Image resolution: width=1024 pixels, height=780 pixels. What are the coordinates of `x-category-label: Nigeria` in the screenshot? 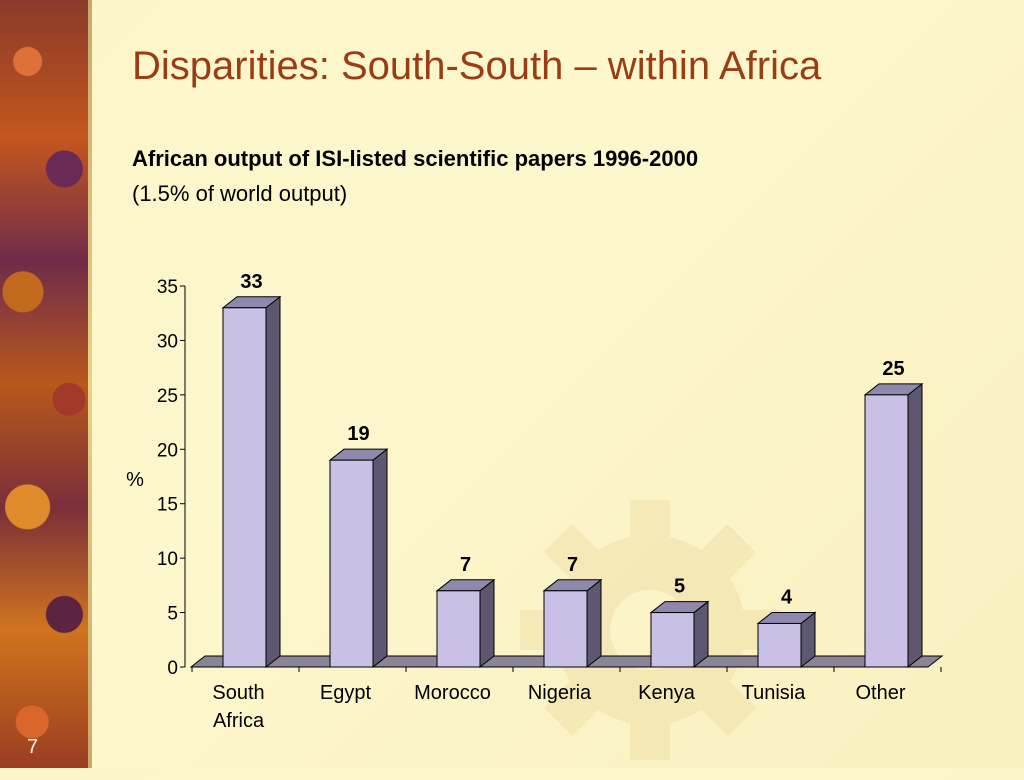 It's located at (560, 693).